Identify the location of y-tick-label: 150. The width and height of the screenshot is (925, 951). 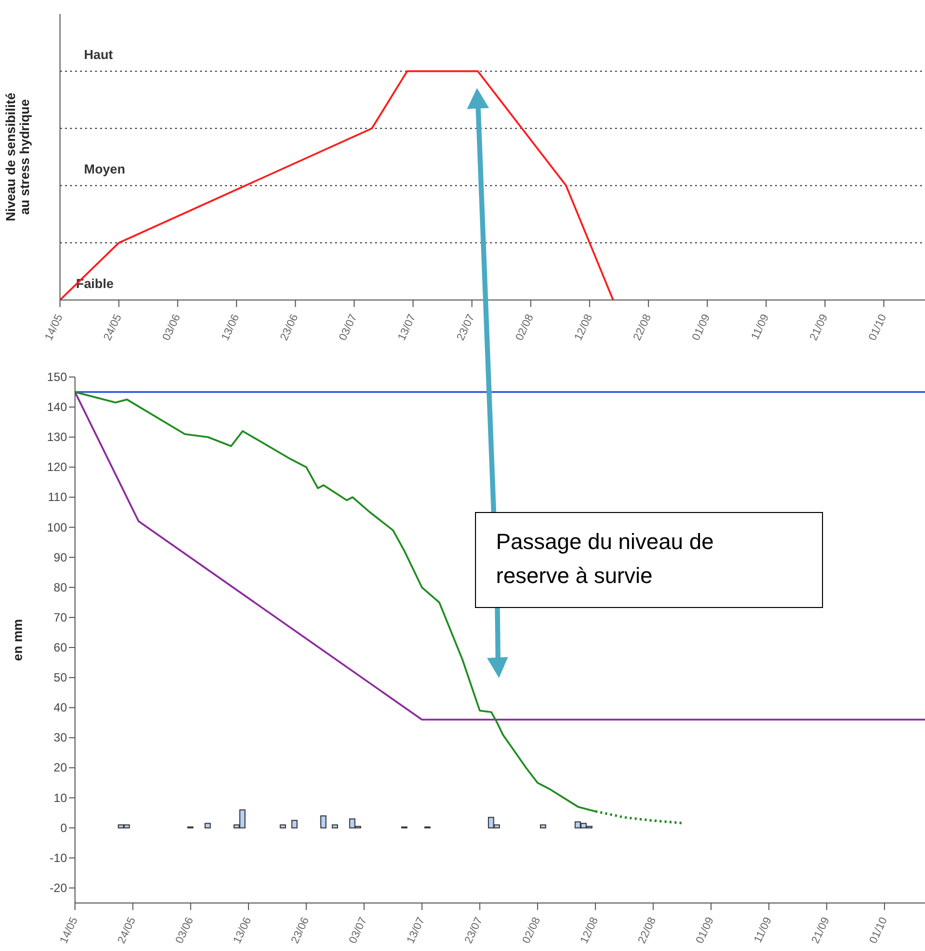
(57, 377).